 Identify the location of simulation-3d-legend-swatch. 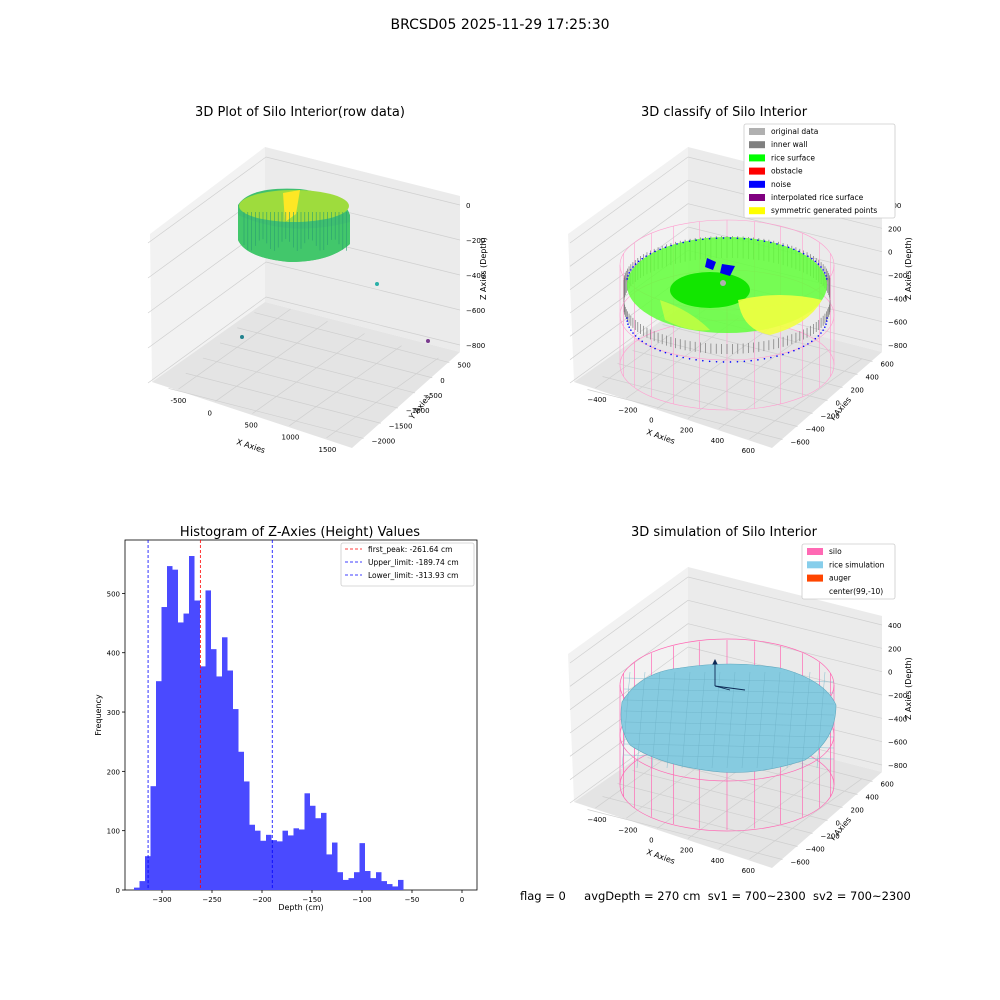
(815, 565).